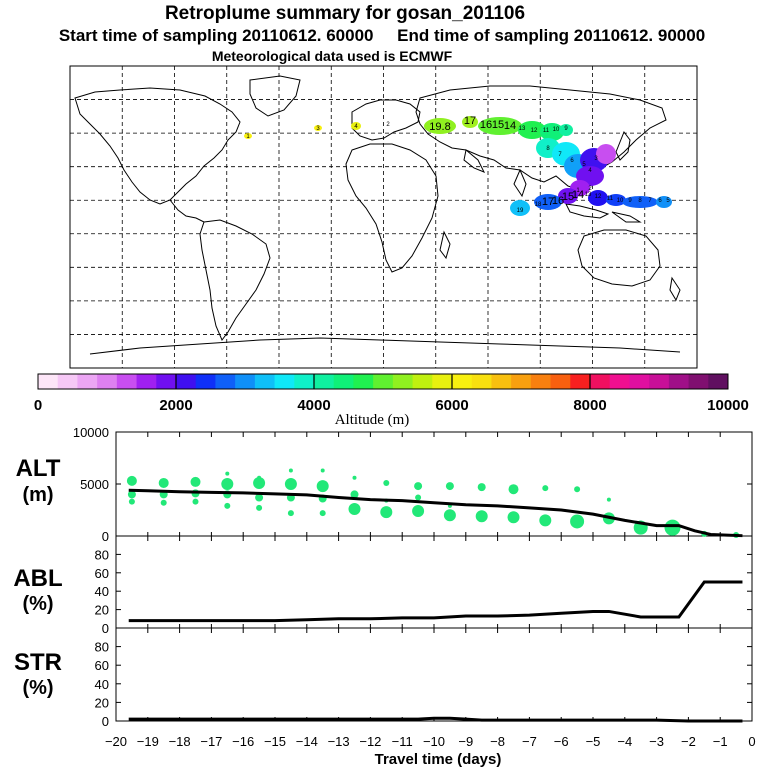  What do you see at coordinates (38, 468) in the screenshot?
I see `alt-panel-label: ALT` at bounding box center [38, 468].